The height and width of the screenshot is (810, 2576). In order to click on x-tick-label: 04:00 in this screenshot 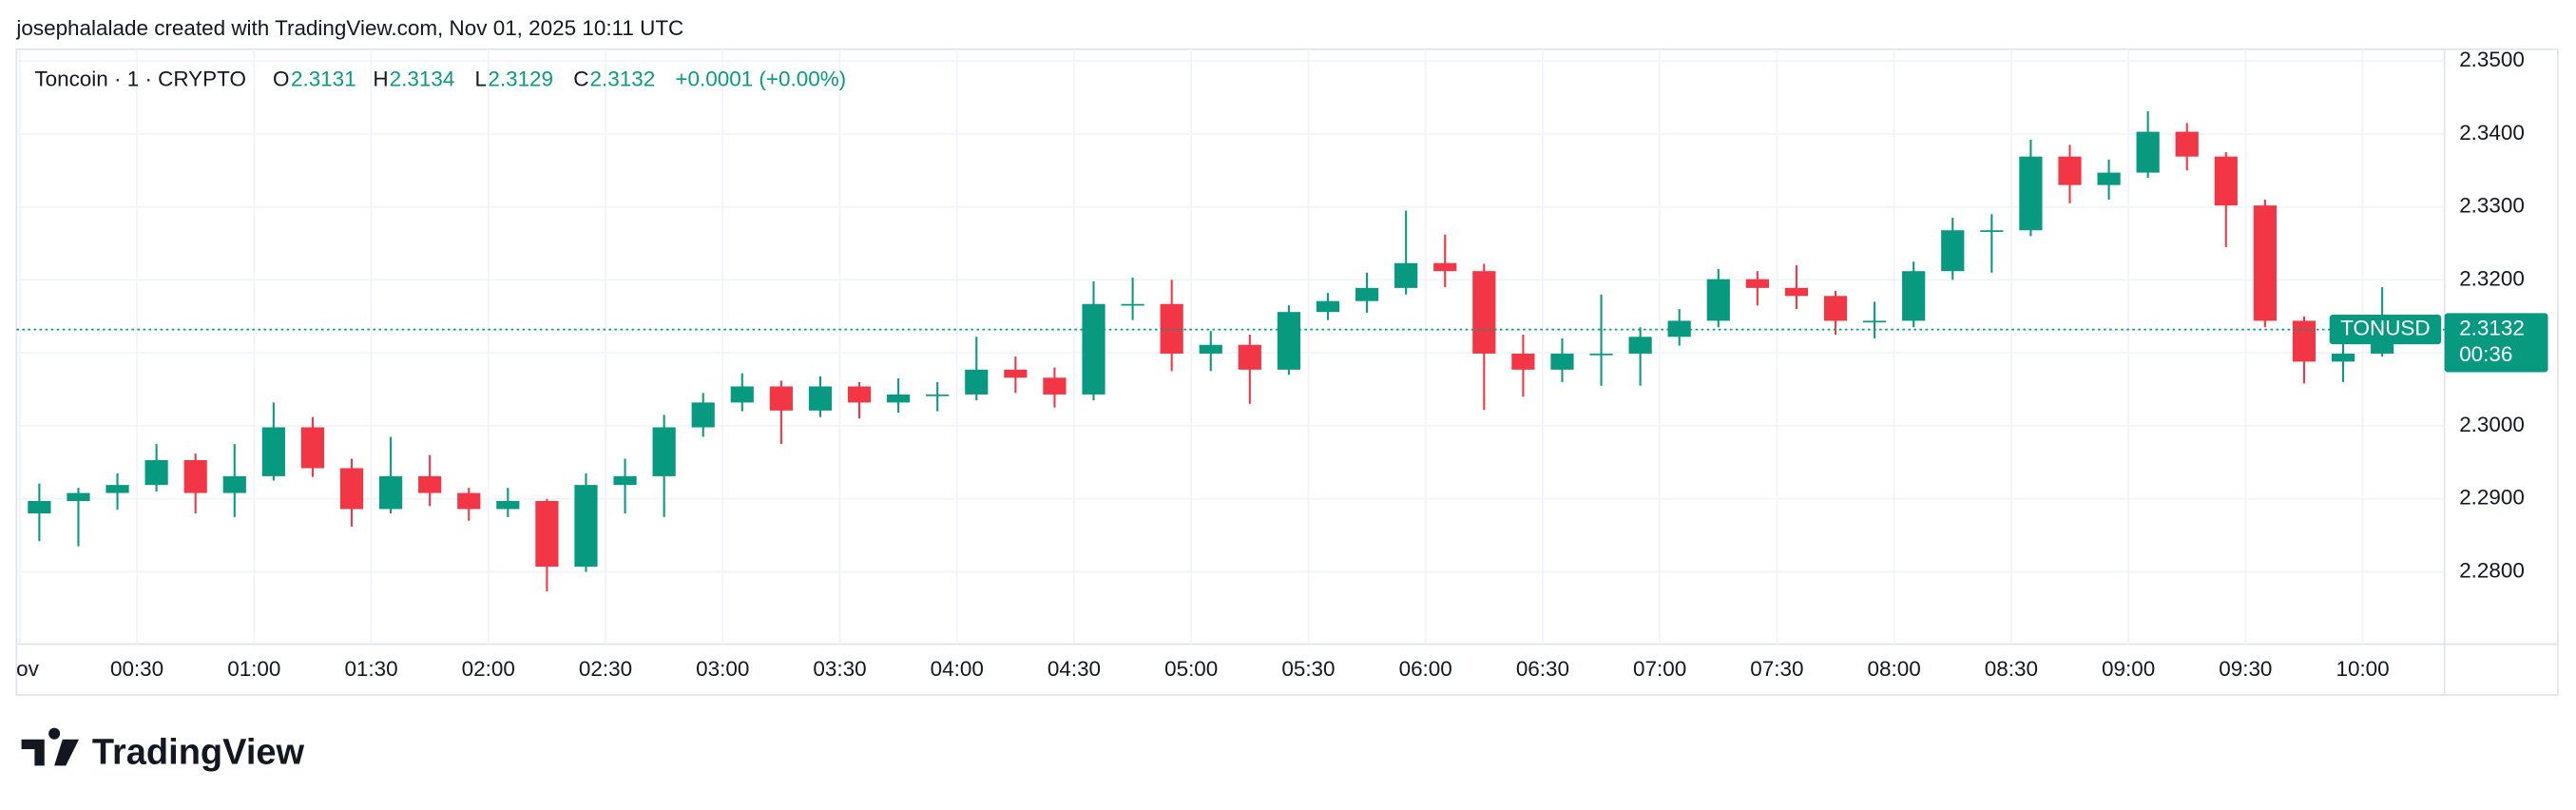, I will do `click(958, 669)`.